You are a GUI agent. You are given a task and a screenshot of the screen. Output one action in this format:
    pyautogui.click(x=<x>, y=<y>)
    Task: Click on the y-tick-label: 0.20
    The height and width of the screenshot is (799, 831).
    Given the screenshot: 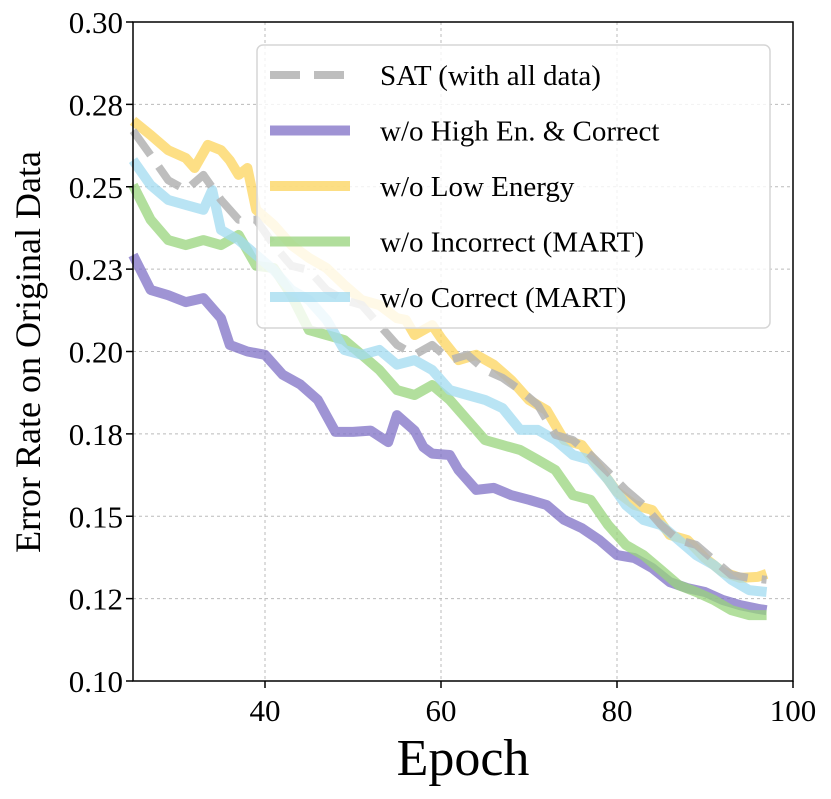 What is the action you would take?
    pyautogui.click(x=96, y=352)
    